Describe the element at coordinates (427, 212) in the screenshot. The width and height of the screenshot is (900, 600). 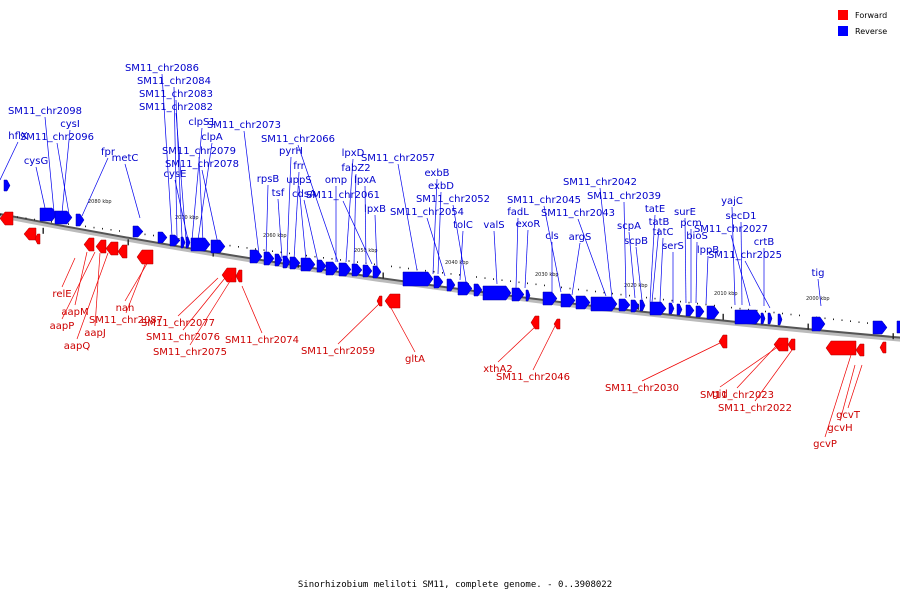
I see `gene-label-sm11-chr2054: SM11_chr2054` at that location.